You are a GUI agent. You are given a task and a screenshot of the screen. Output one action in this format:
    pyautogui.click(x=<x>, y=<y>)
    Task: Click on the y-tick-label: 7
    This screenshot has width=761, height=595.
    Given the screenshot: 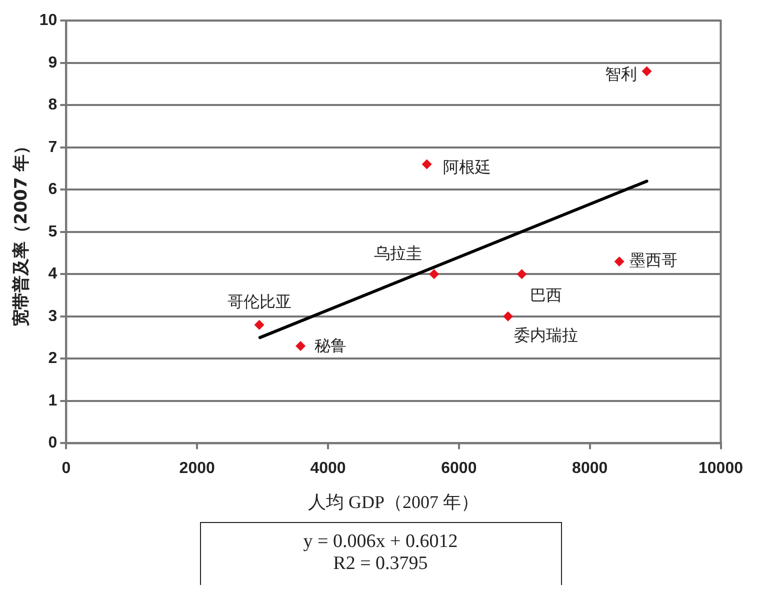 What is the action you would take?
    pyautogui.click(x=53, y=147)
    